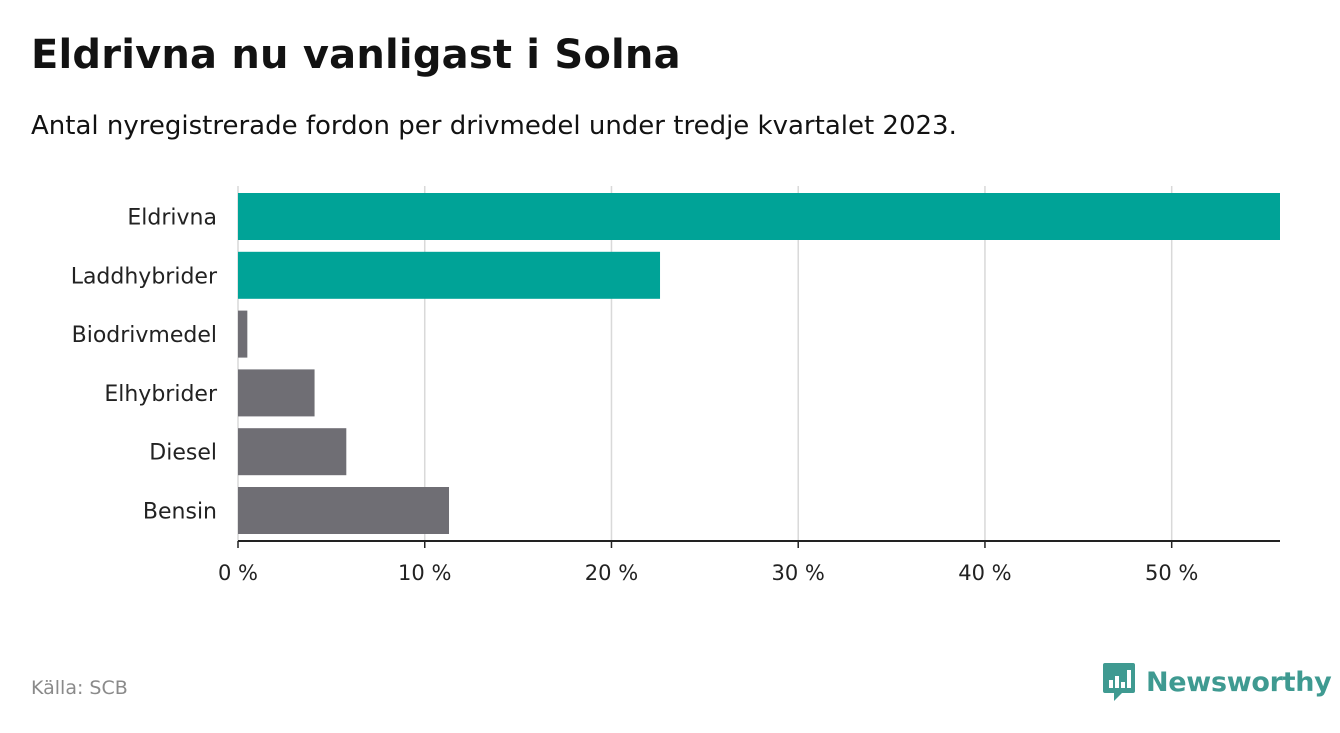 The height and width of the screenshot is (733, 1340). Describe the element at coordinates (1171, 573) in the screenshot. I see `x-tick-label: 50 %` at that location.